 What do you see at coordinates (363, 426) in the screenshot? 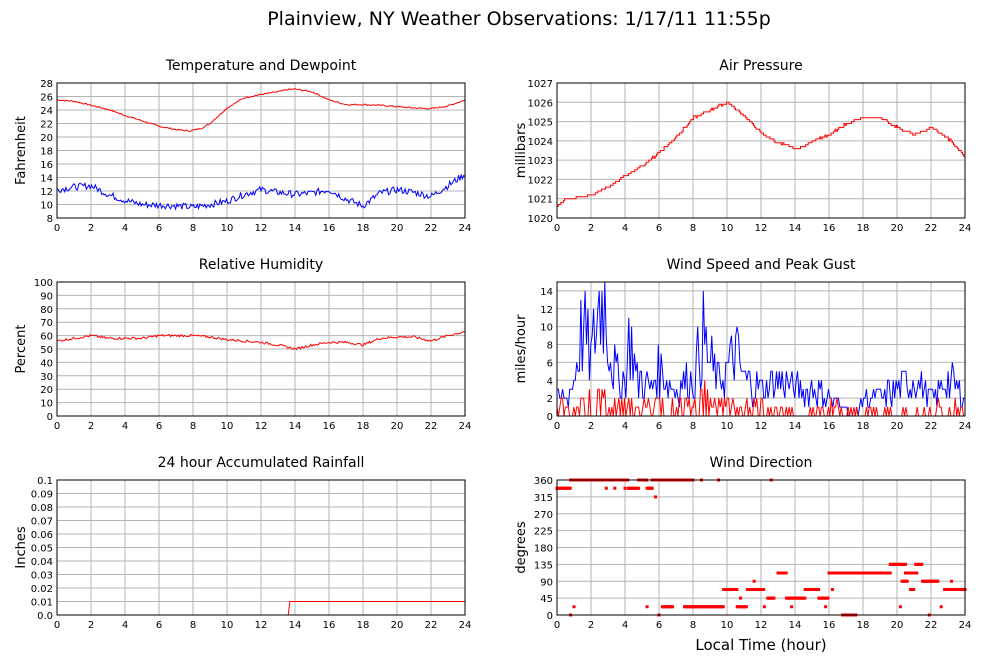
I see `x-tick-label: 18` at bounding box center [363, 426].